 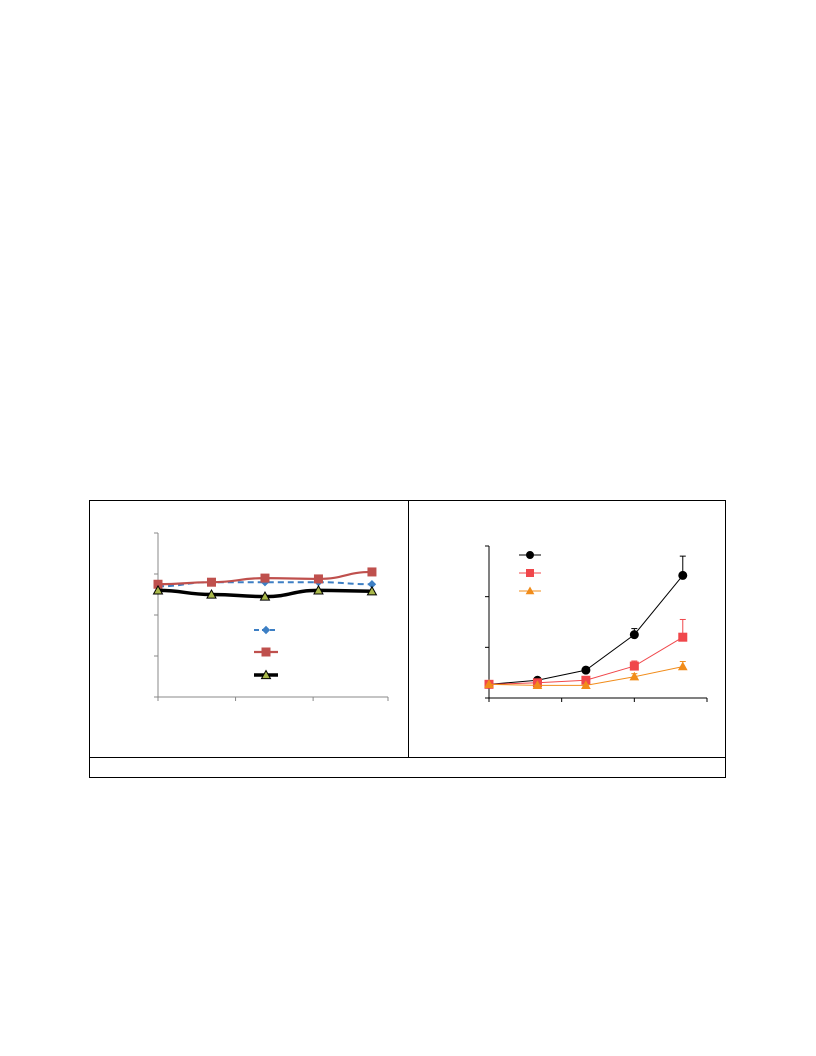 I want to click on right-legend, so click(x=530, y=573).